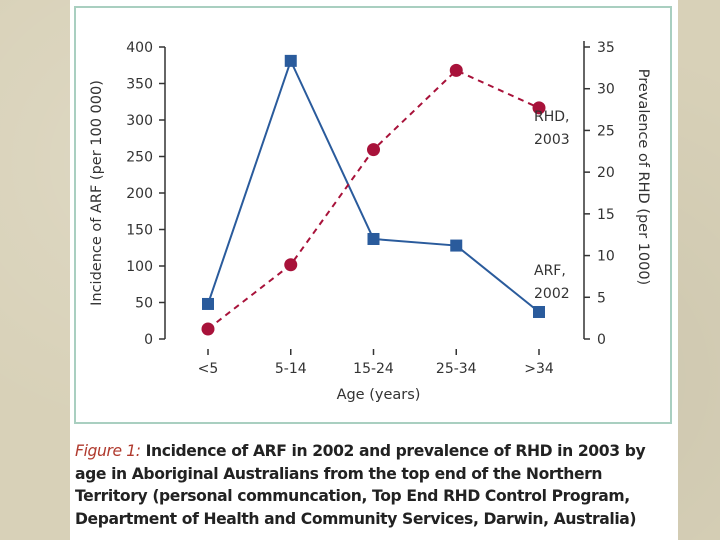 The image size is (720, 540). Describe the element at coordinates (373, 369) in the screenshot. I see `x-tick-label: 15-24` at that location.